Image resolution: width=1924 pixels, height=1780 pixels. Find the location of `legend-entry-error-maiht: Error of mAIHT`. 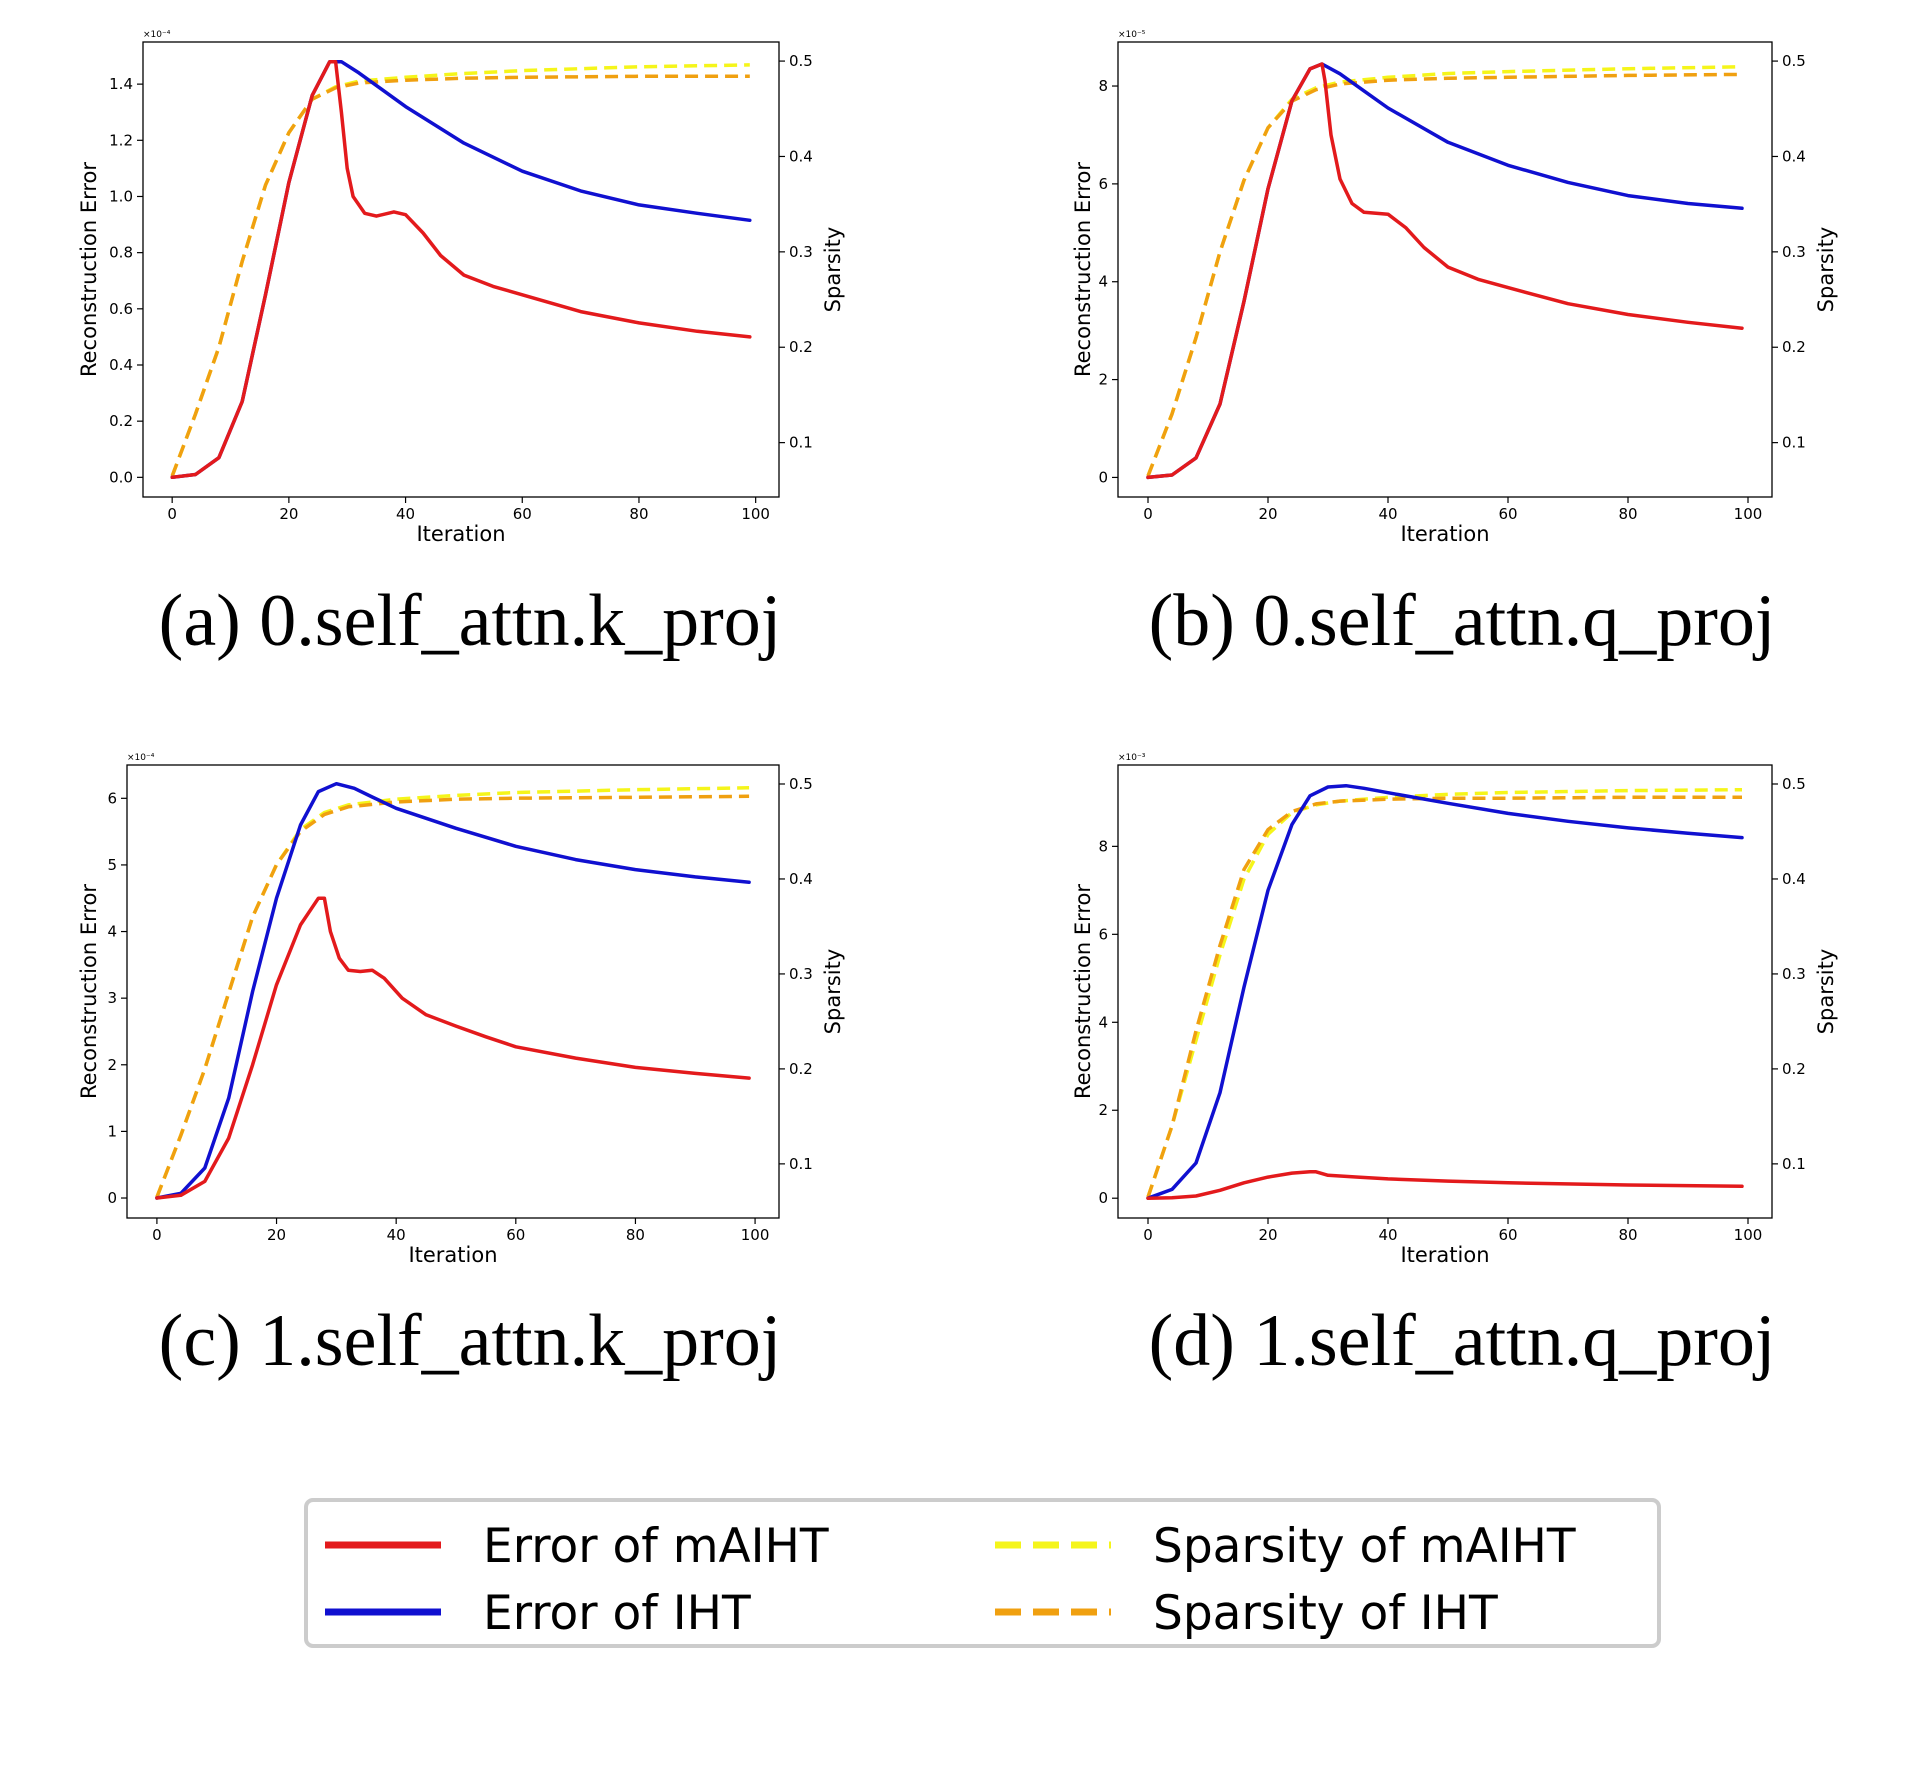

legend-entry-error-maiht: Error of mAIHT is located at coordinates (577, 1546).